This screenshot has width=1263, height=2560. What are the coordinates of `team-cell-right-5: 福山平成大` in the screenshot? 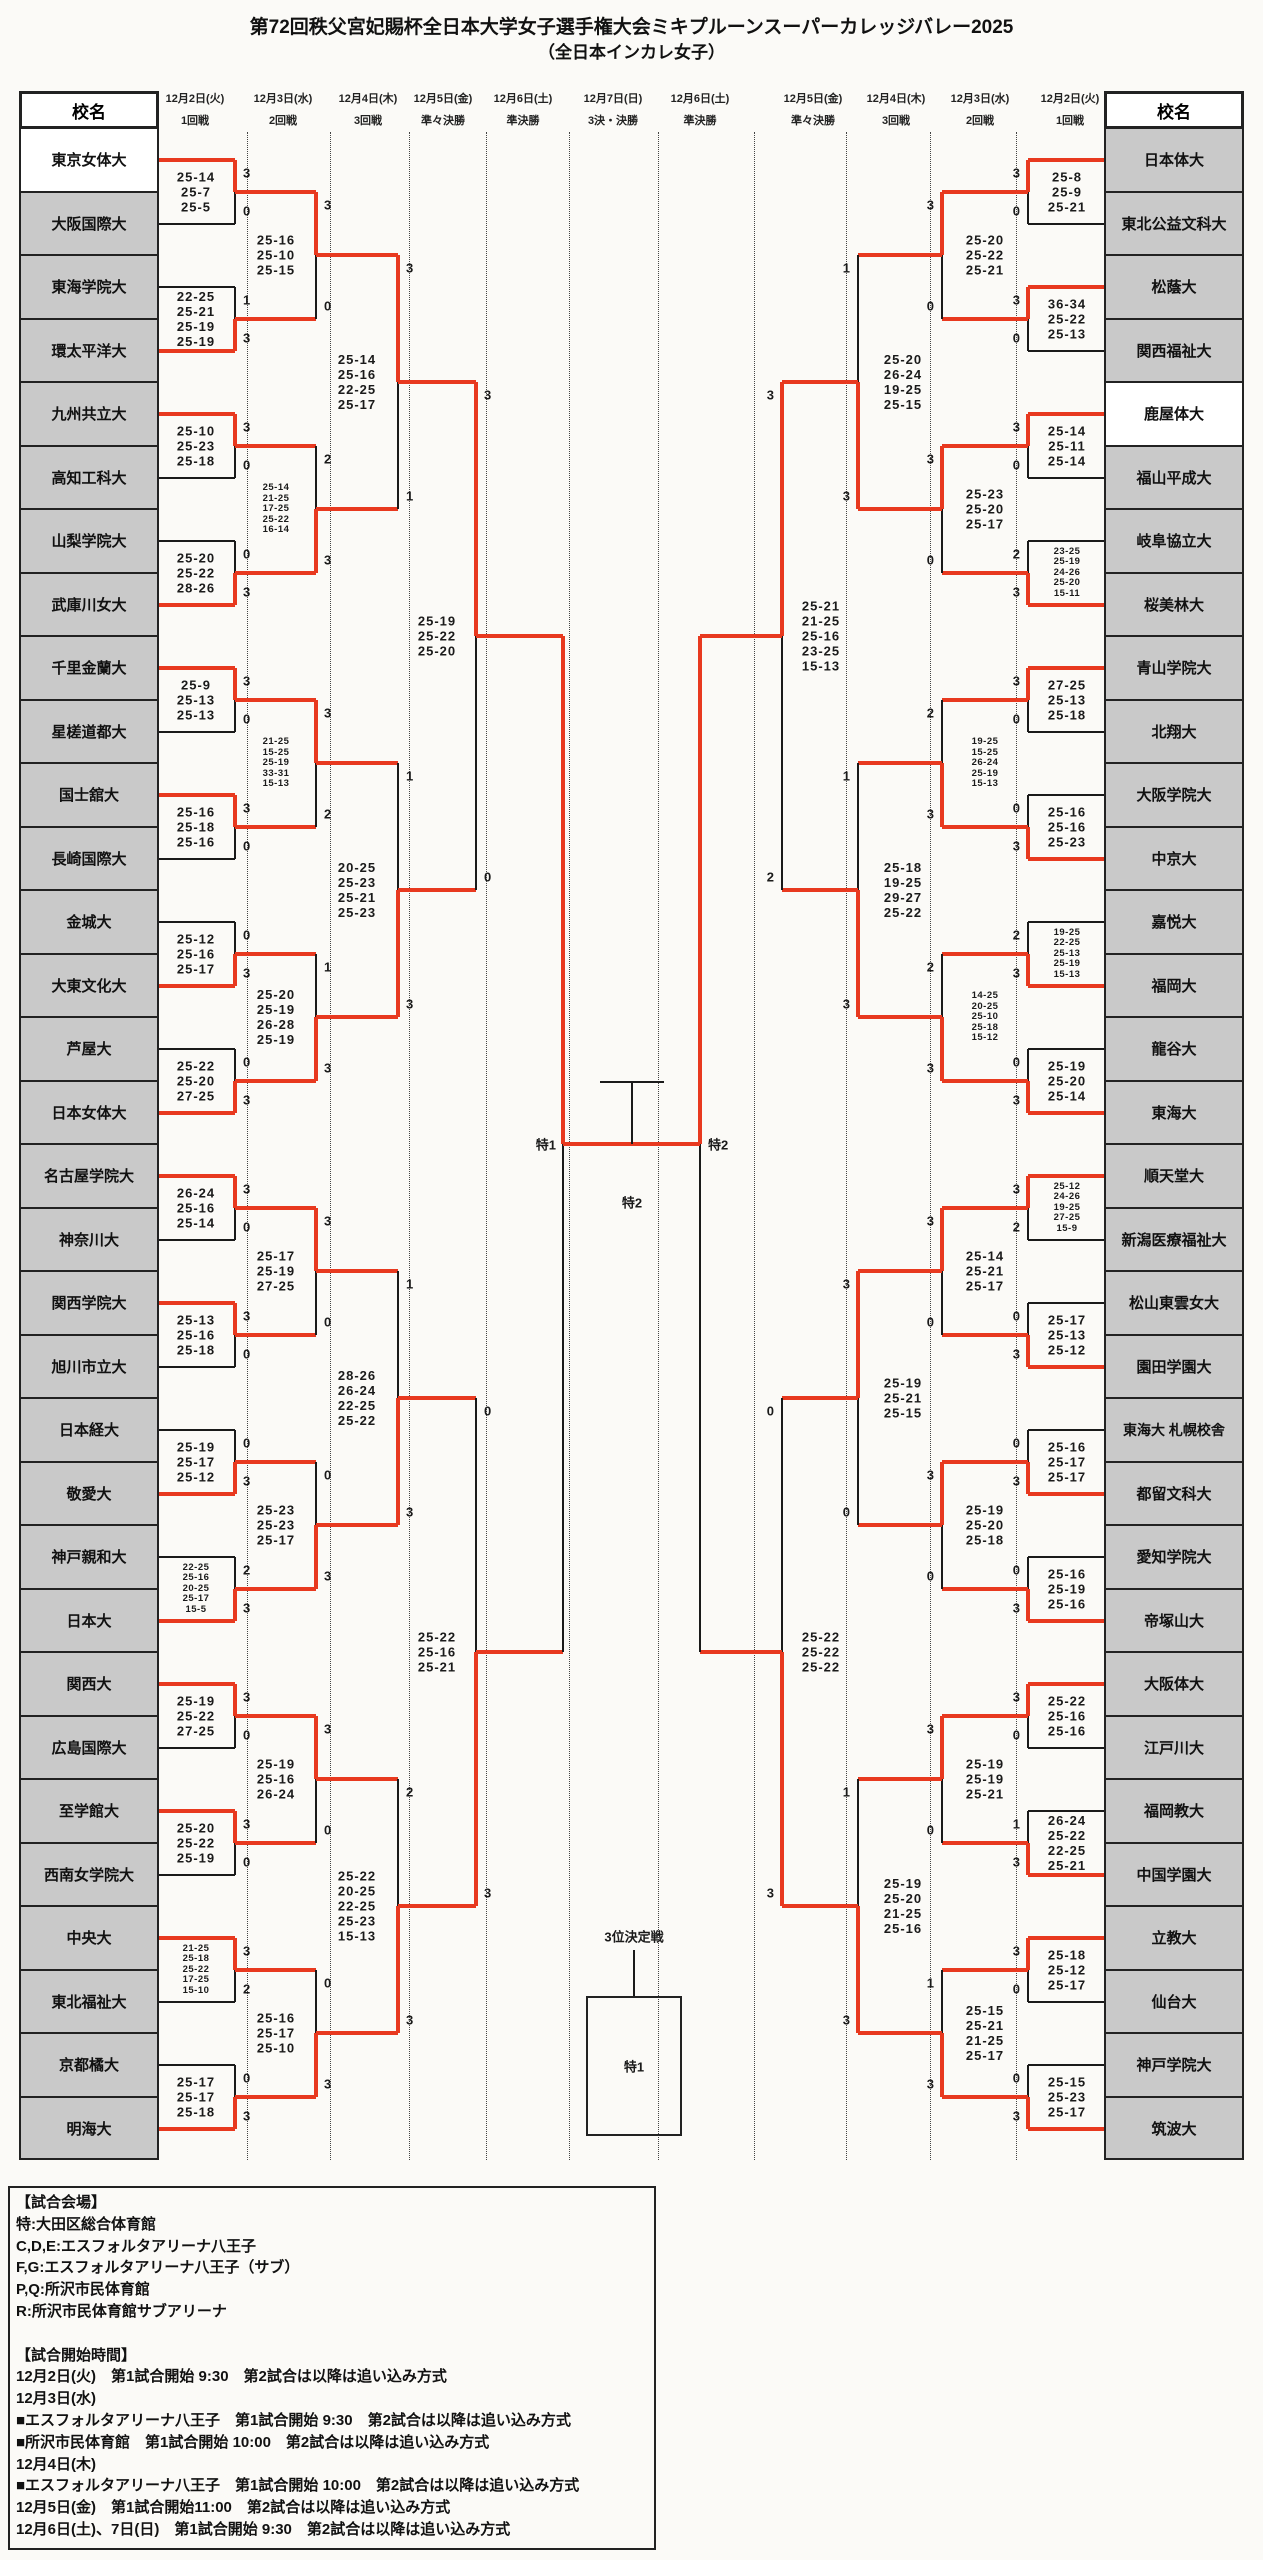 It's located at (1174, 477).